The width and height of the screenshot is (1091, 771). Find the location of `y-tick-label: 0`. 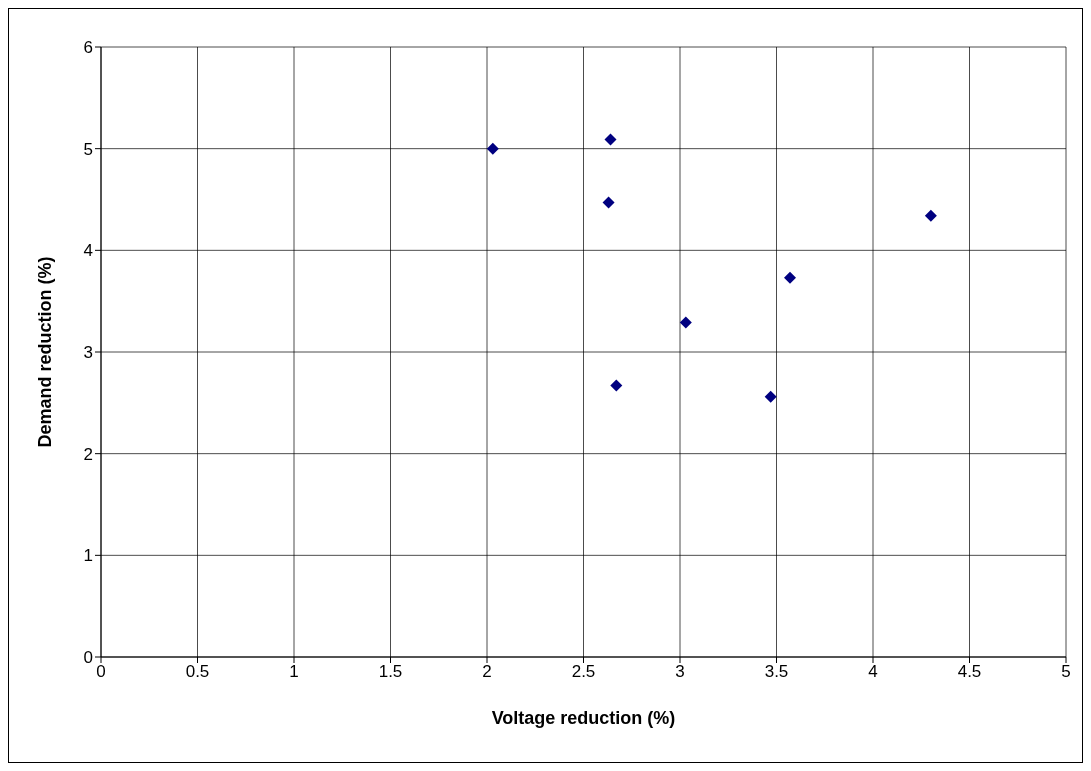

y-tick-label: 0 is located at coordinates (88, 658).